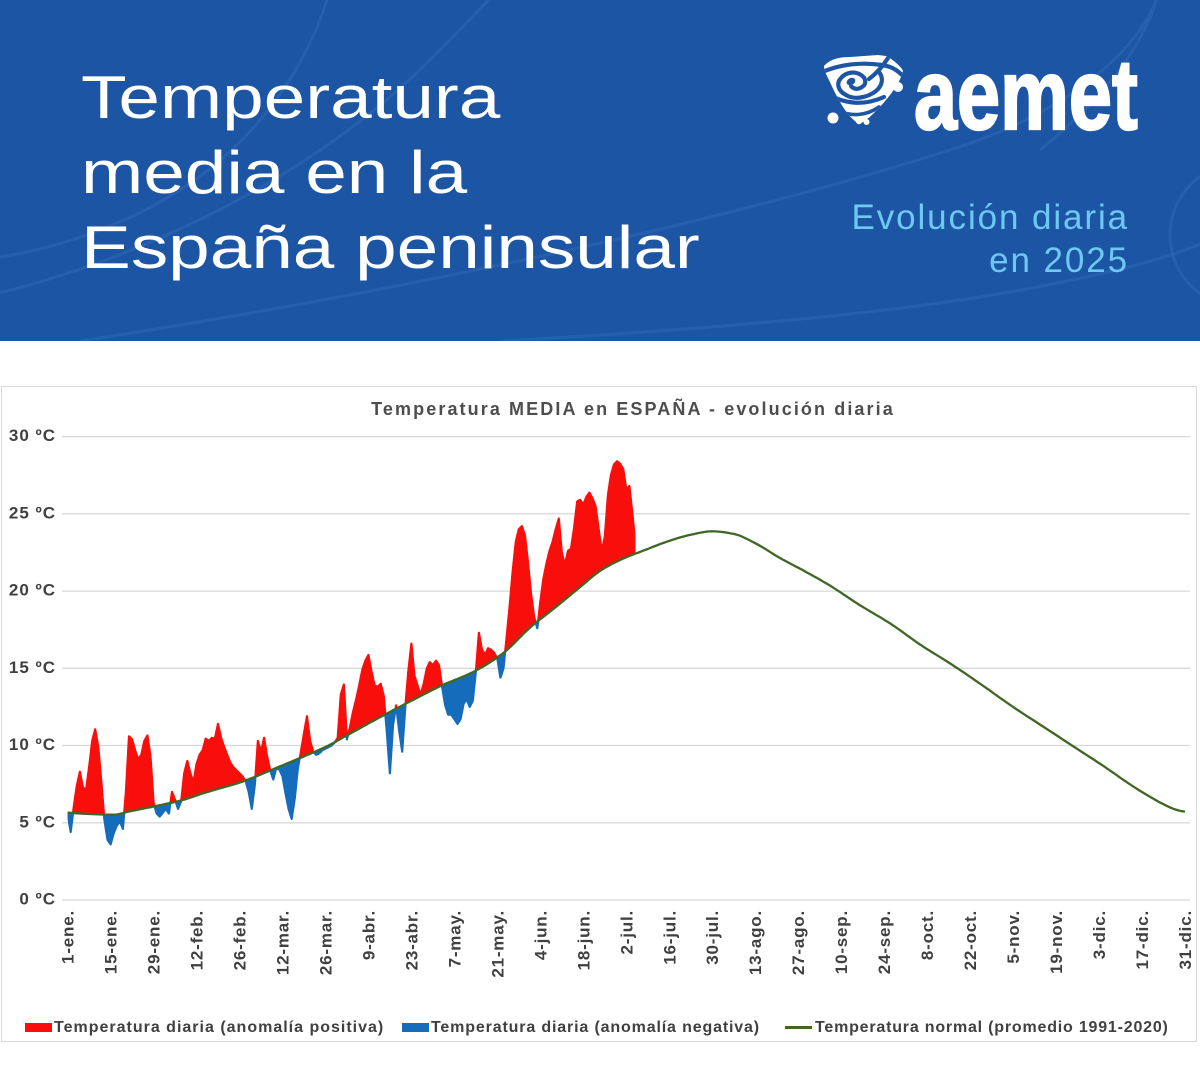 Image resolution: width=1200 pixels, height=1091 pixels. What do you see at coordinates (368, 935) in the screenshot?
I see `svg-text: 9-abr.` at bounding box center [368, 935].